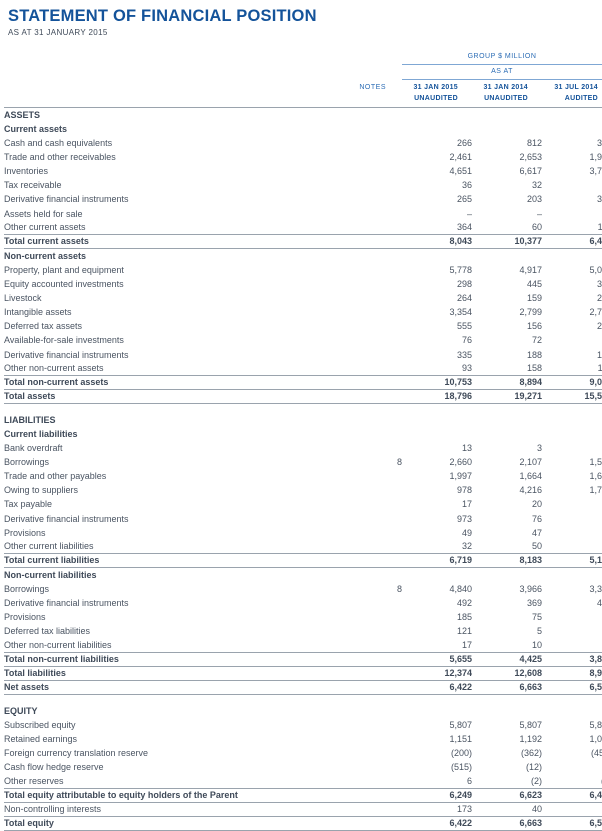 This screenshot has width=602, height=831. What do you see at coordinates (536, 340) in the screenshot?
I see `row-value-1: 72` at bounding box center [536, 340].